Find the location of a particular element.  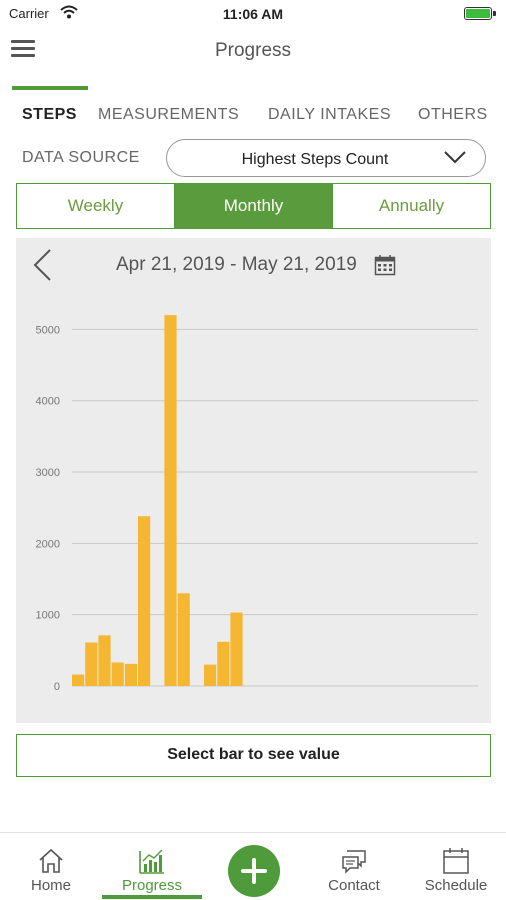

hamburger-menu-icon is located at coordinates (23, 49).